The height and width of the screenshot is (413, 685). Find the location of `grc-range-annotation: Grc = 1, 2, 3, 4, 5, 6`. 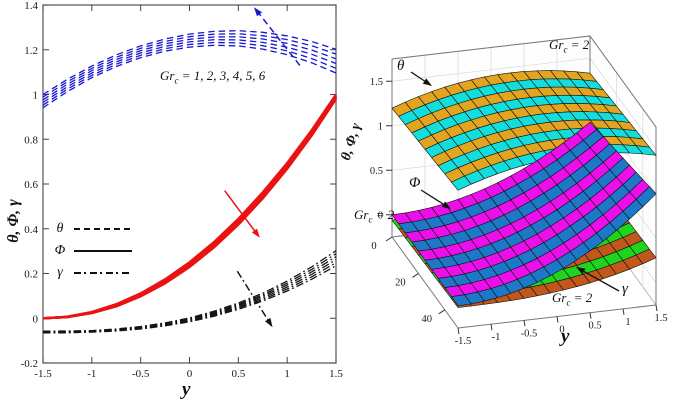

grc-range-annotation: Grc = 1, 2, 3, 4, 5, 6 is located at coordinates (212, 77).